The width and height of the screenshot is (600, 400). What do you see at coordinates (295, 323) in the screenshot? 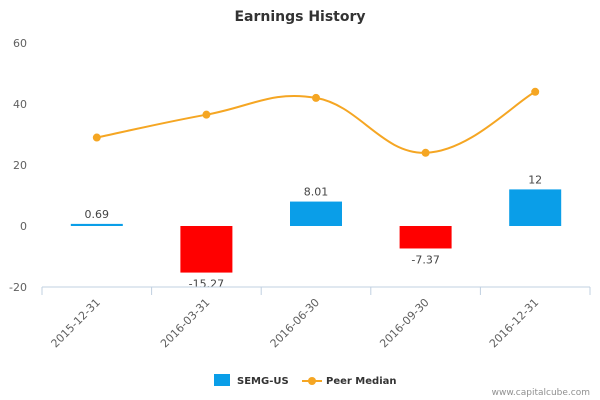
I see `x-tick-label: 2016-06-30` at bounding box center [295, 323].